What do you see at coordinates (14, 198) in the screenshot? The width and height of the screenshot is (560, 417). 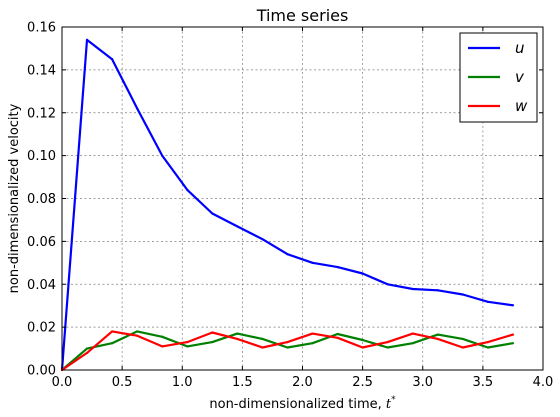 I see `y-axis-label: non-dimensionalized velocity` at bounding box center [14, 198].